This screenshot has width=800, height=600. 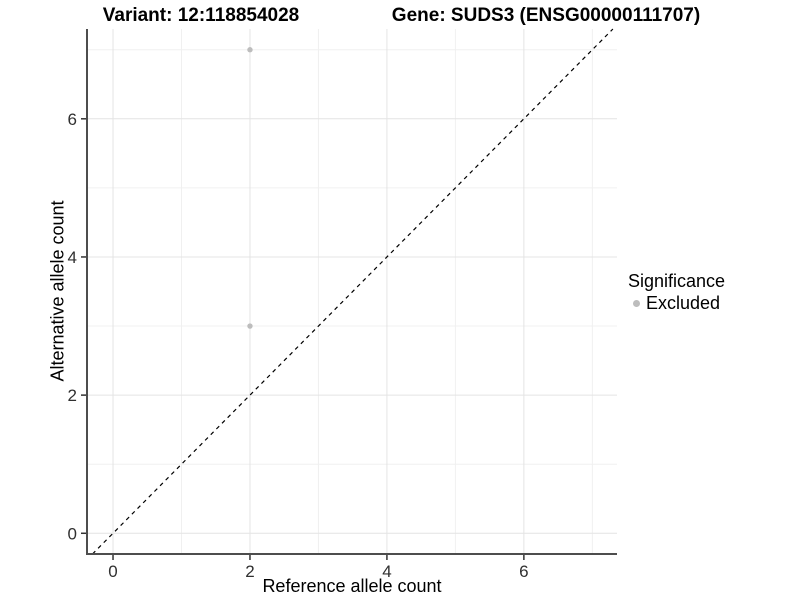 What do you see at coordinates (72, 533) in the screenshot?
I see `y-tick-label: 0` at bounding box center [72, 533].